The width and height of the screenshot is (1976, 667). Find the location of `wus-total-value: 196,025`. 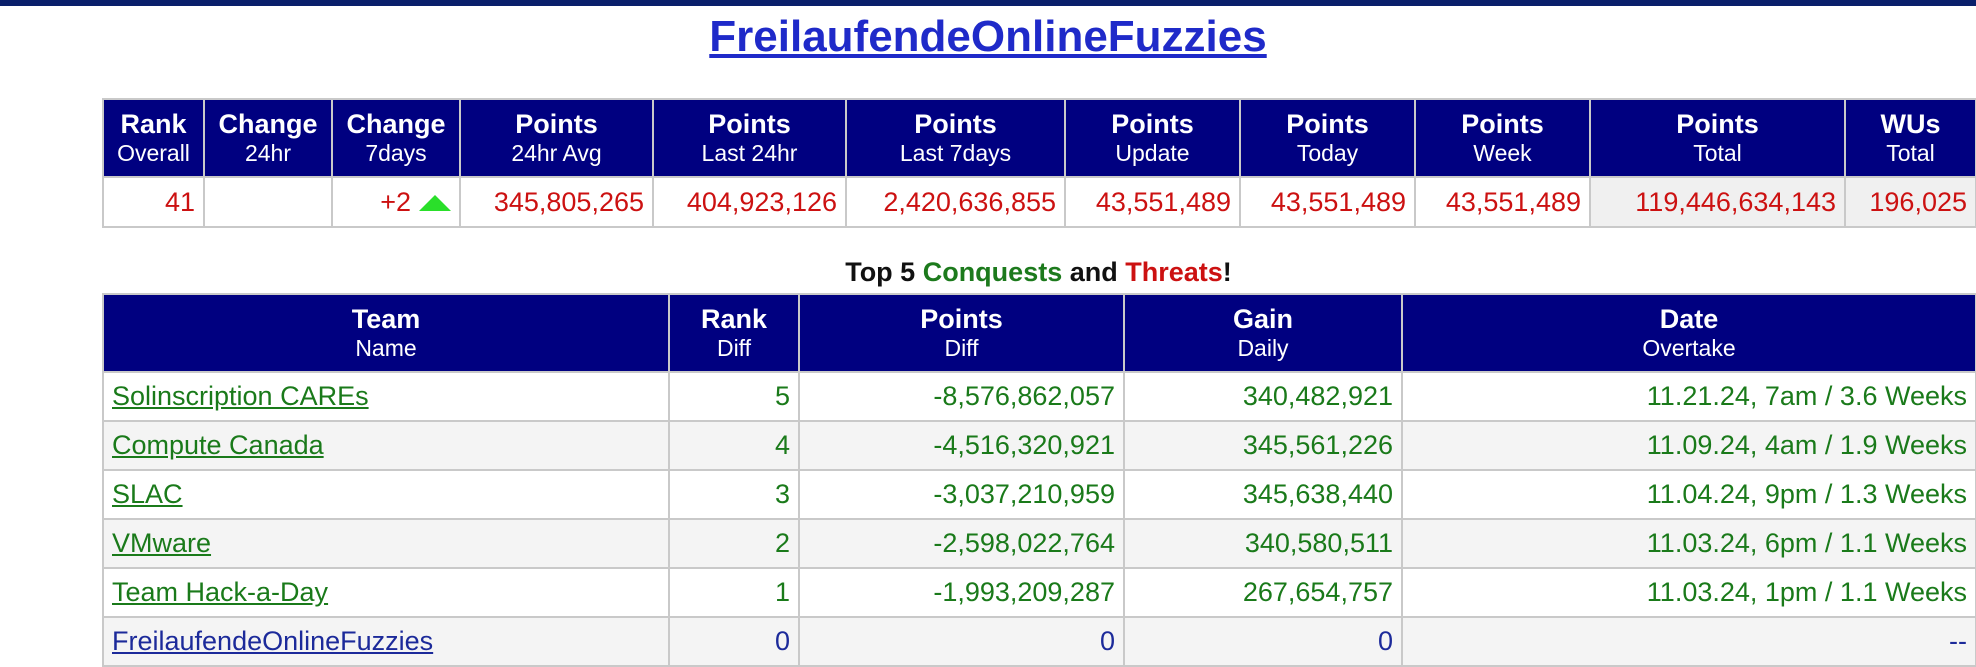

wus-total-value: 196,025 is located at coordinates (1910, 202).